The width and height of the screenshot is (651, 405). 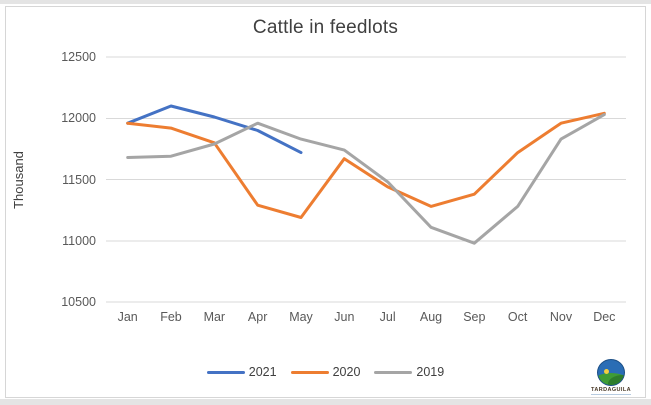 What do you see at coordinates (430, 372) in the screenshot?
I see `legend-label-2019: 2019` at bounding box center [430, 372].